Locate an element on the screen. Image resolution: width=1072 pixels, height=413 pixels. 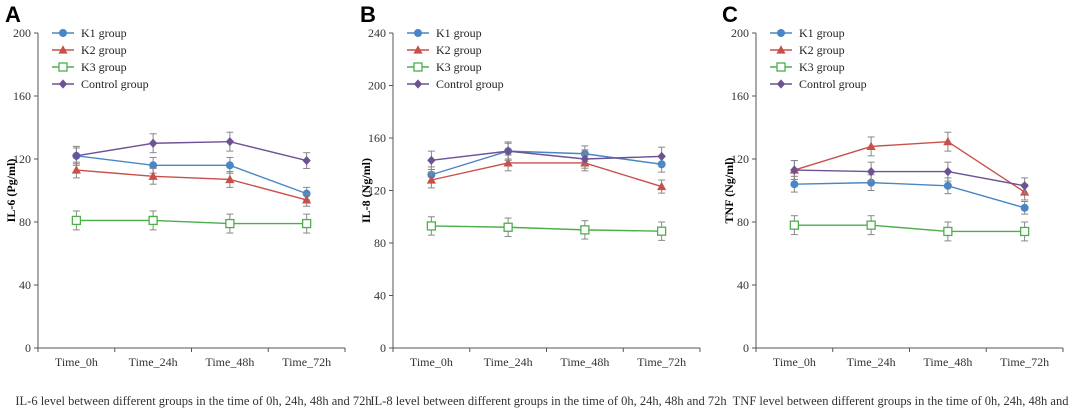
series-k1-group is located at coordinates (909, 194).